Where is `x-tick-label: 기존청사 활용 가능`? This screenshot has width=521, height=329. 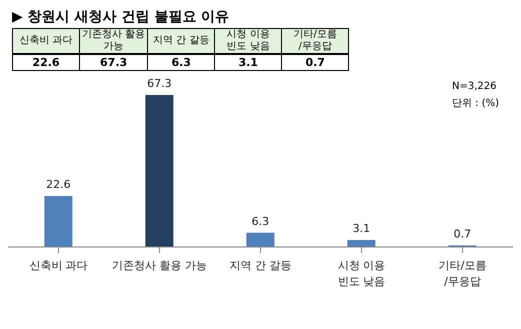 x-tick-label: 기존청사 활용 가능 is located at coordinates (159, 265).